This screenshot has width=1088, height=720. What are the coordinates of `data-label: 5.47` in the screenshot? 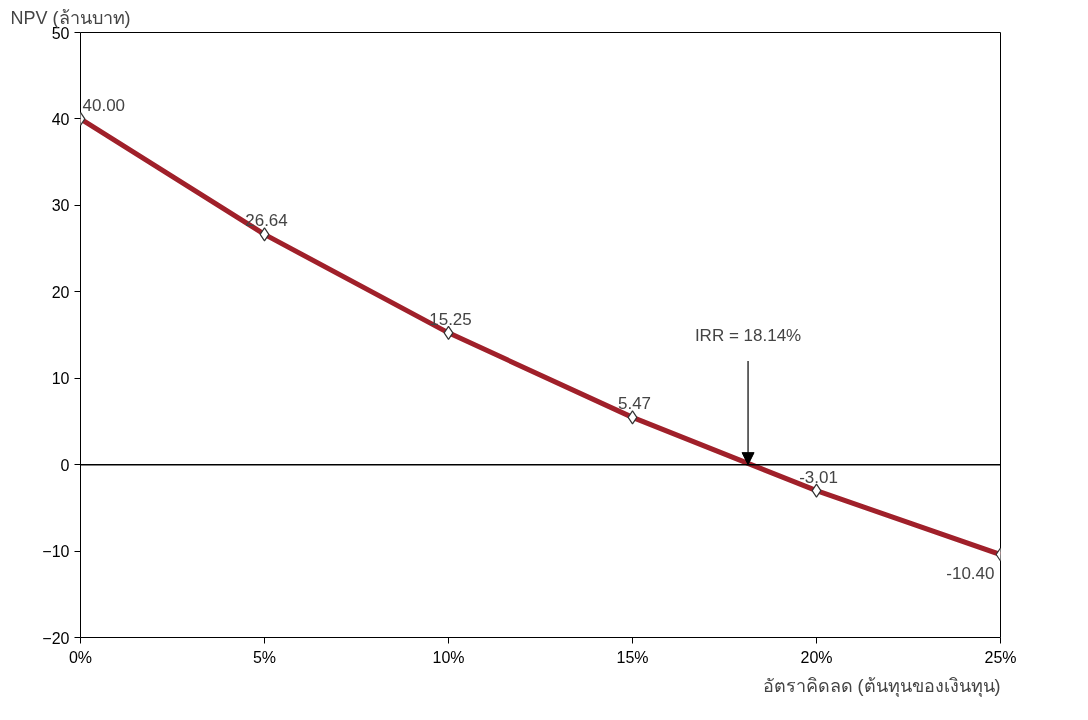 It's located at (634, 404).